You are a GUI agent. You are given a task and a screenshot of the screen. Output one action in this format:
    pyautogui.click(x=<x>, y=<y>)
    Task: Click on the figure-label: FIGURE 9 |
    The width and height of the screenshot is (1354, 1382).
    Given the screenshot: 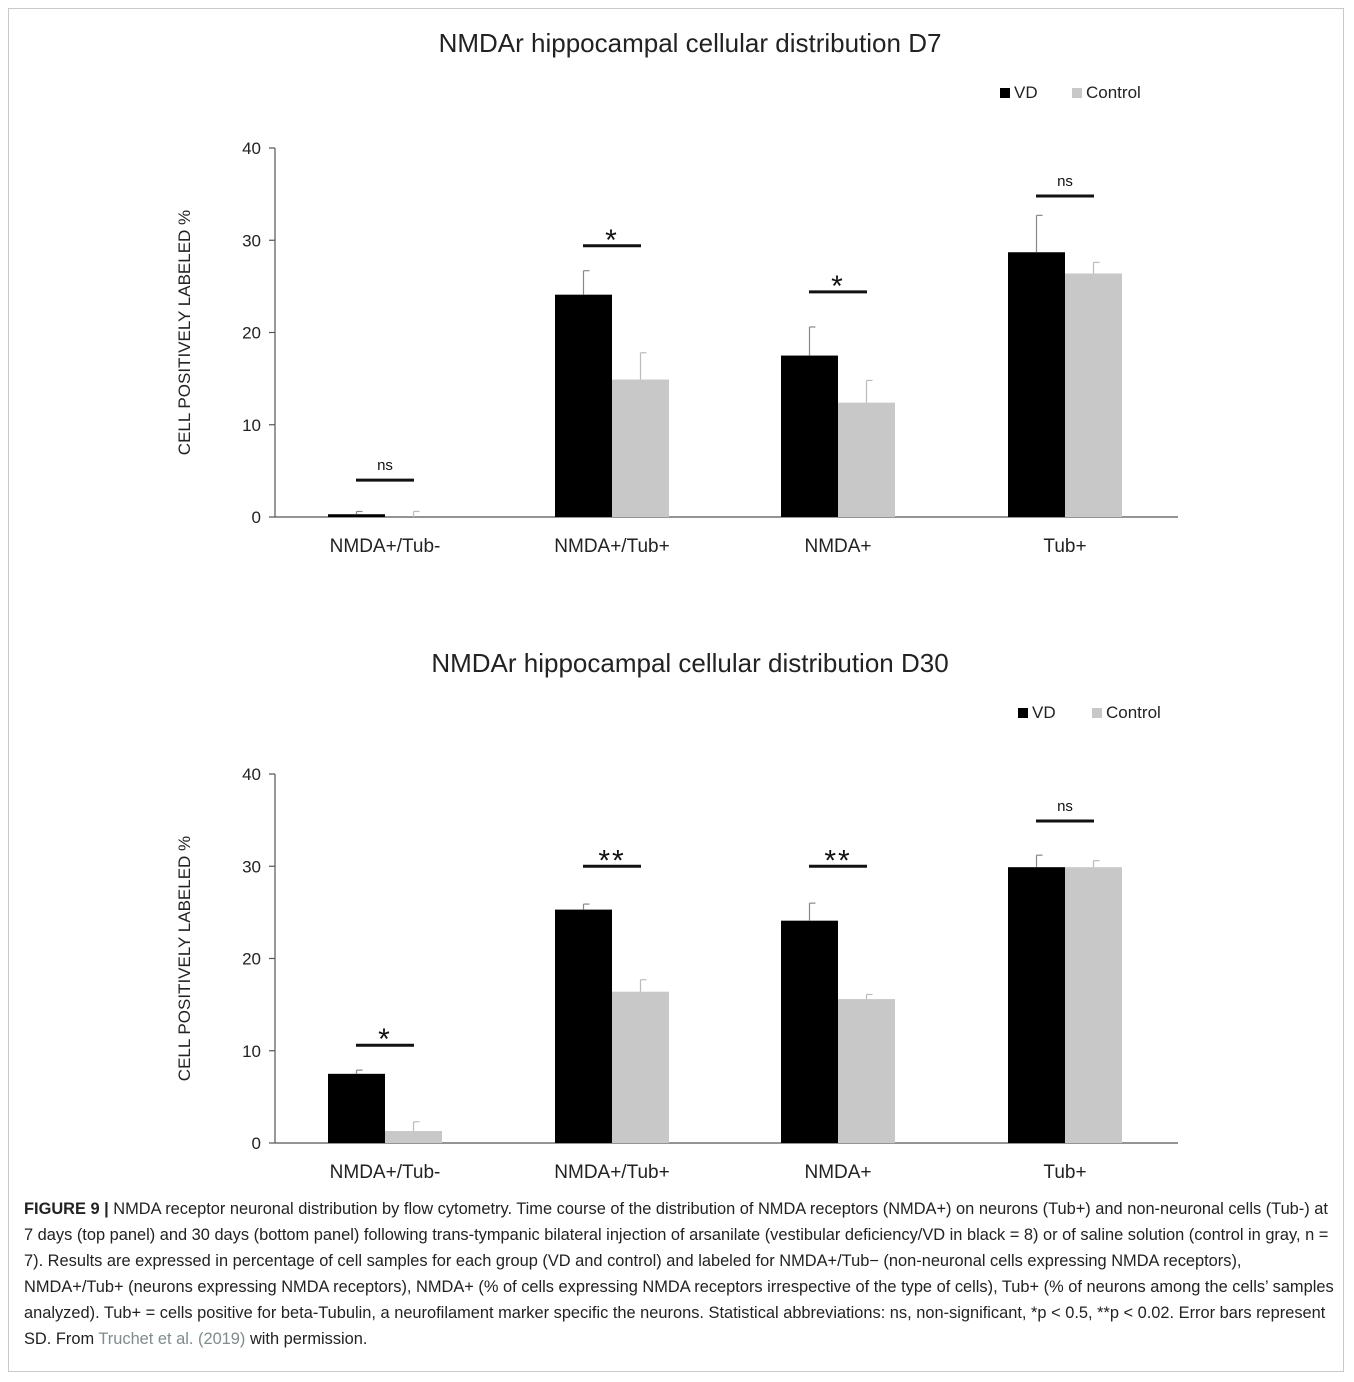 What is the action you would take?
    pyautogui.click(x=66, y=1209)
    